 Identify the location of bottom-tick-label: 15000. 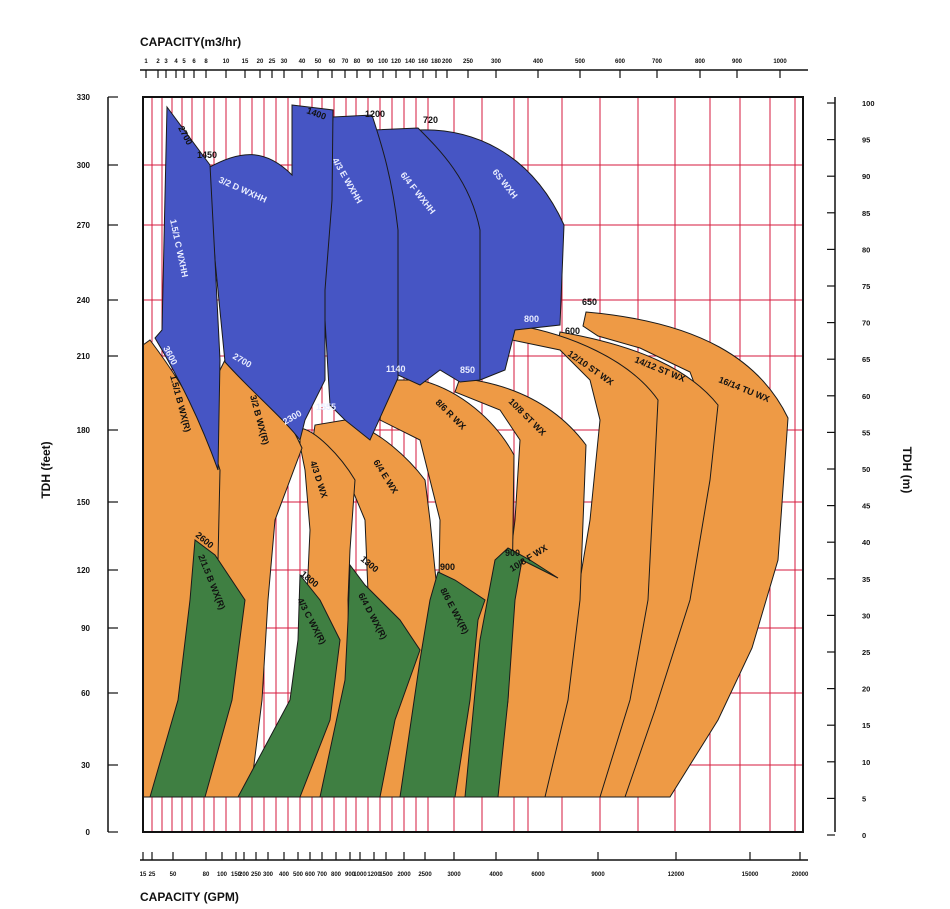
(750, 875).